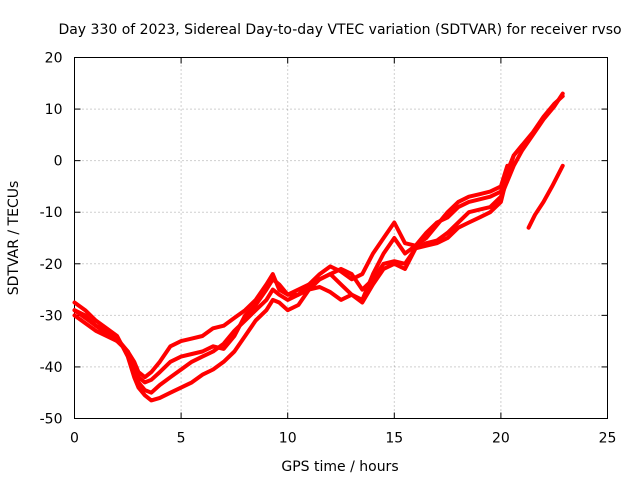 The width and height of the screenshot is (640, 480). I want to click on y-tick-label: 20, so click(54, 59).